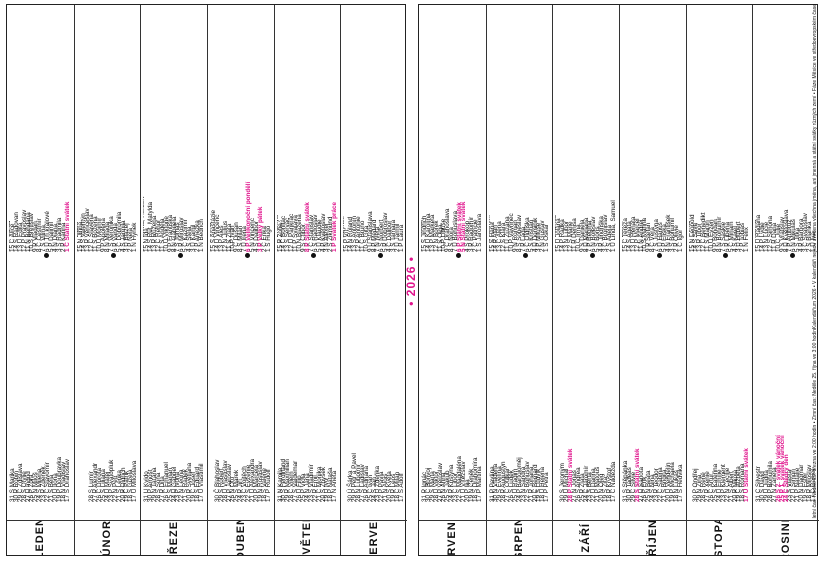 The width and height of the screenshot is (826, 562). I want to click on day-entry: 16 Č Luboš, so click(422, 235).